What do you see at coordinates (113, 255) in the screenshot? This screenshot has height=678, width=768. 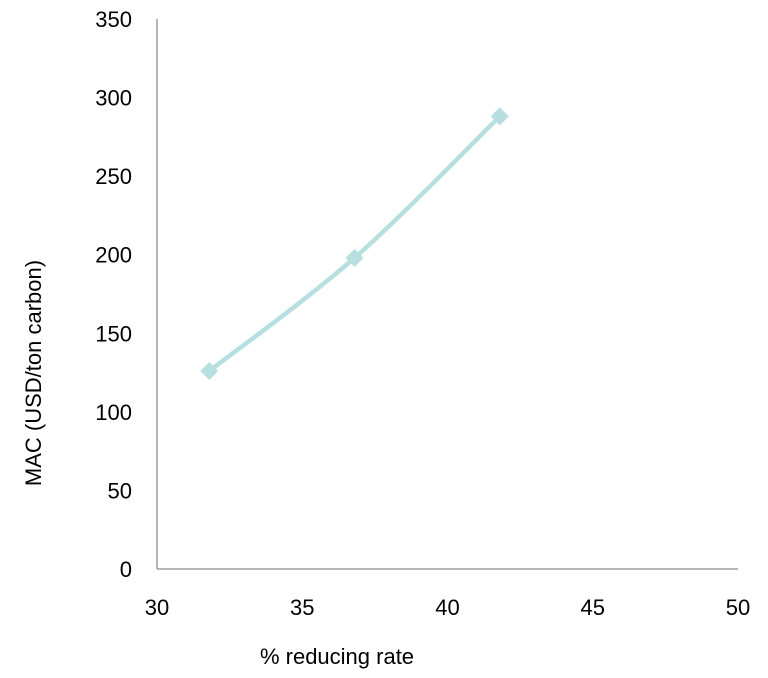 I see `y-tick-label: 200` at bounding box center [113, 255].